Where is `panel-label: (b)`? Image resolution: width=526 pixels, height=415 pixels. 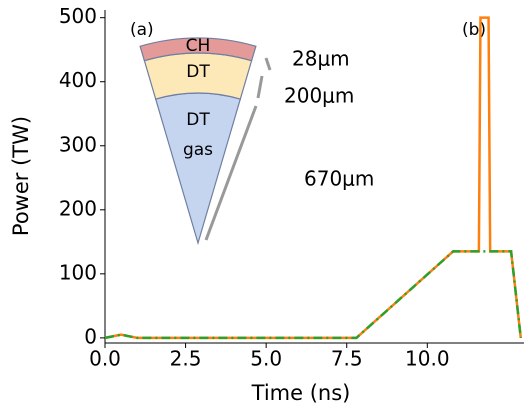 panel-label: (b) is located at coordinates (474, 30).